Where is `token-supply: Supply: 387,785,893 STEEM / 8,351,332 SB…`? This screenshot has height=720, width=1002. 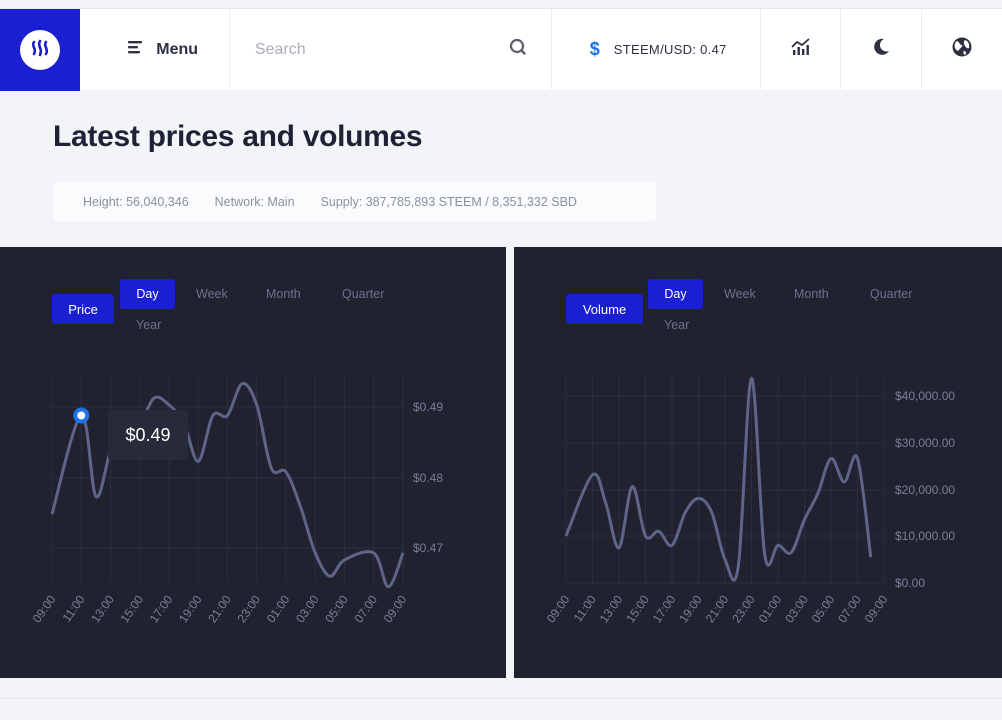
token-supply: Supply: 387,785,893 STEEM / 8,351,332 SB… is located at coordinates (448, 201).